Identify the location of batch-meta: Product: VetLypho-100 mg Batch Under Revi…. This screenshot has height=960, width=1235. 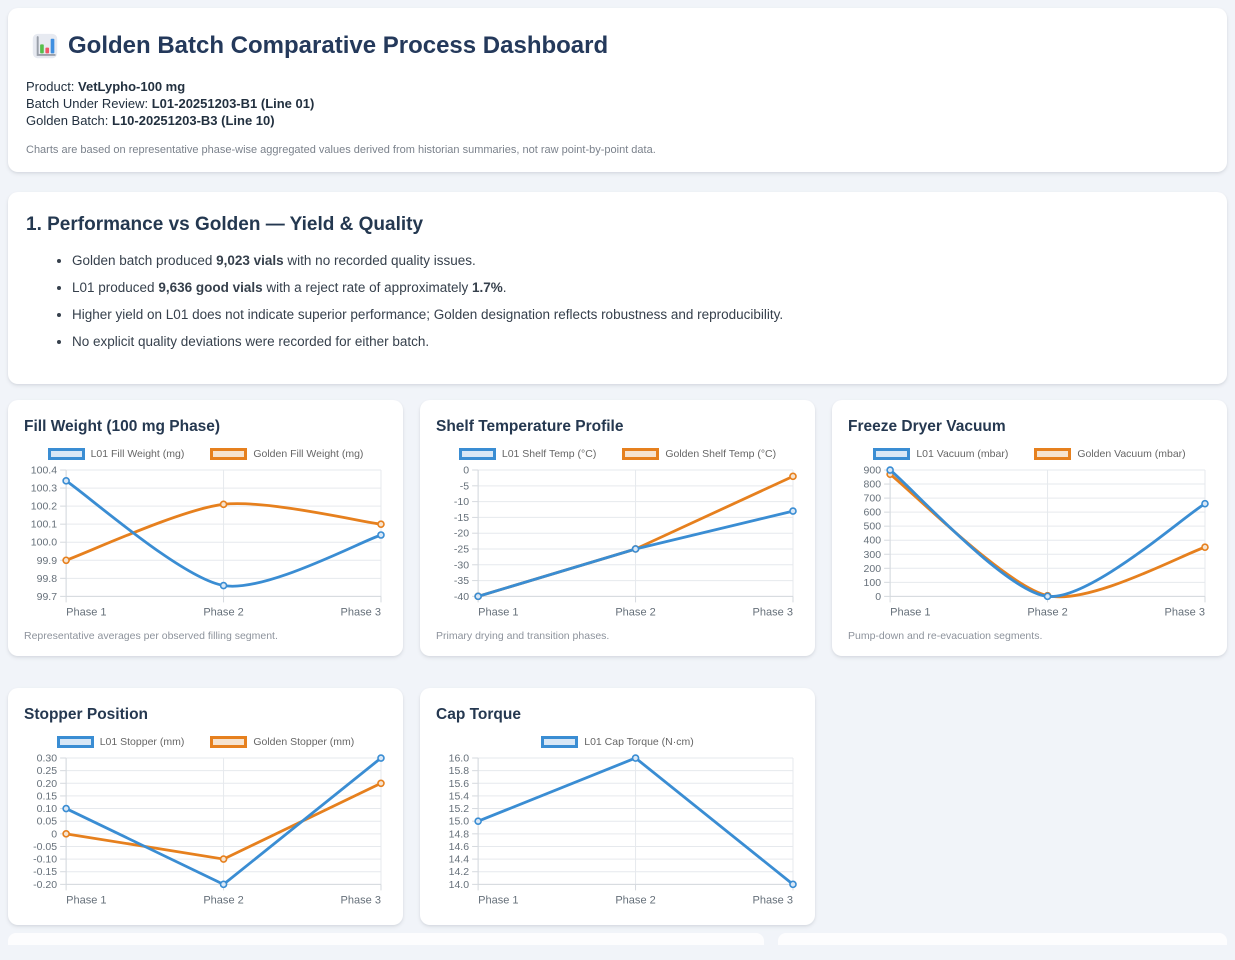
(617, 103).